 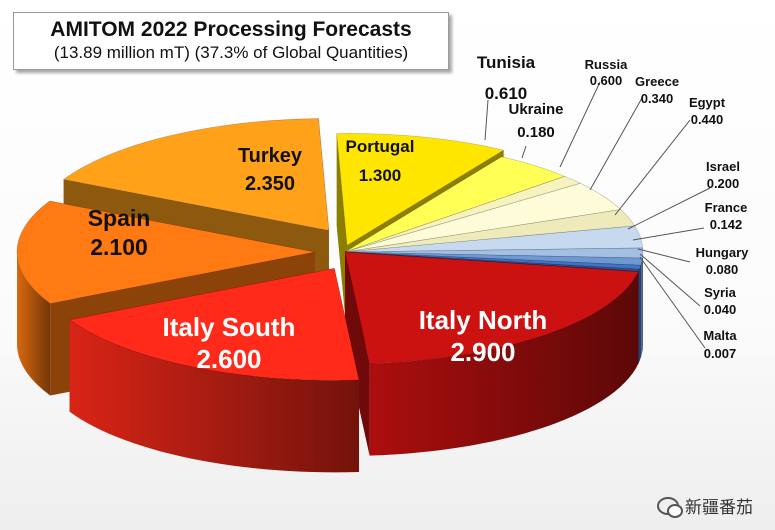 I want to click on leader-line-france, so click(x=668, y=234).